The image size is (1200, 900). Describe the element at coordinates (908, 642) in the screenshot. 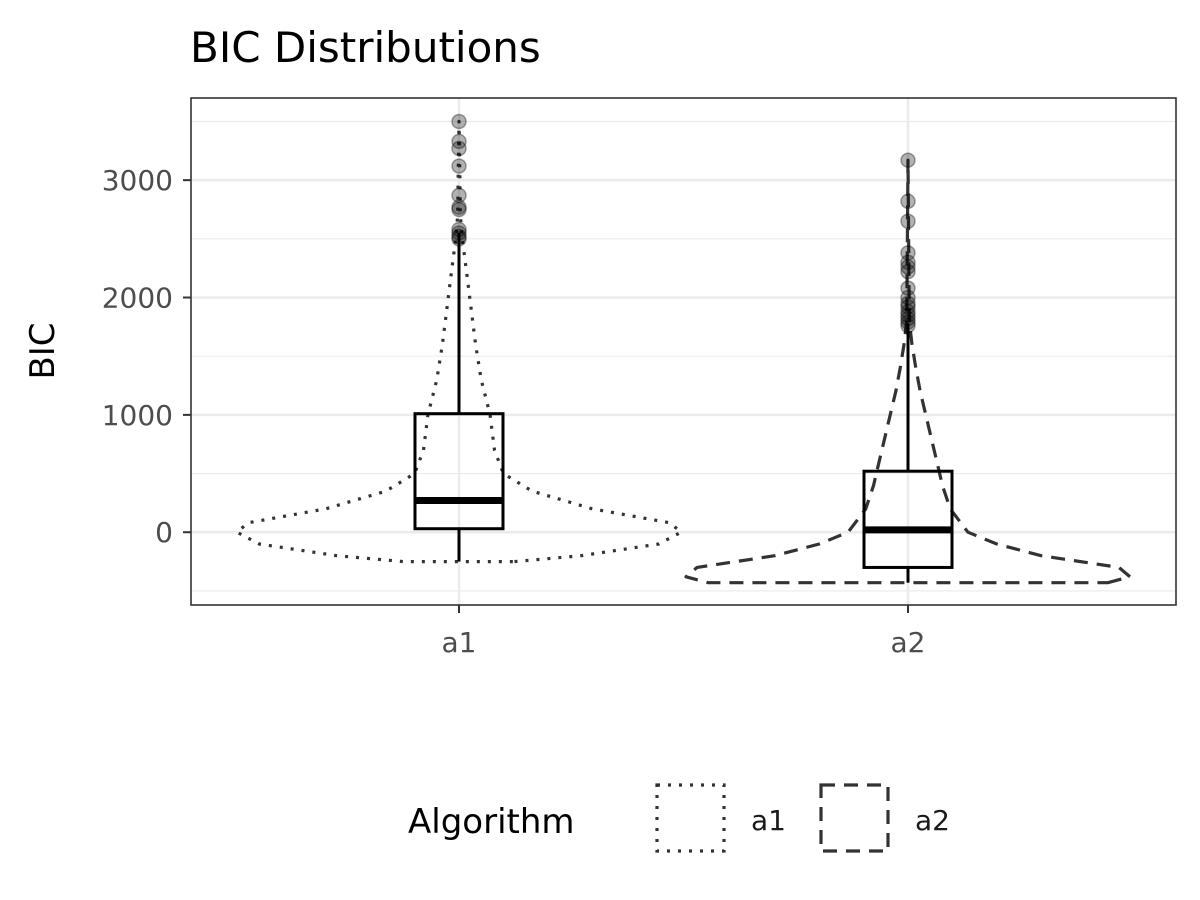

I see `x-tick-label: a2` at that location.